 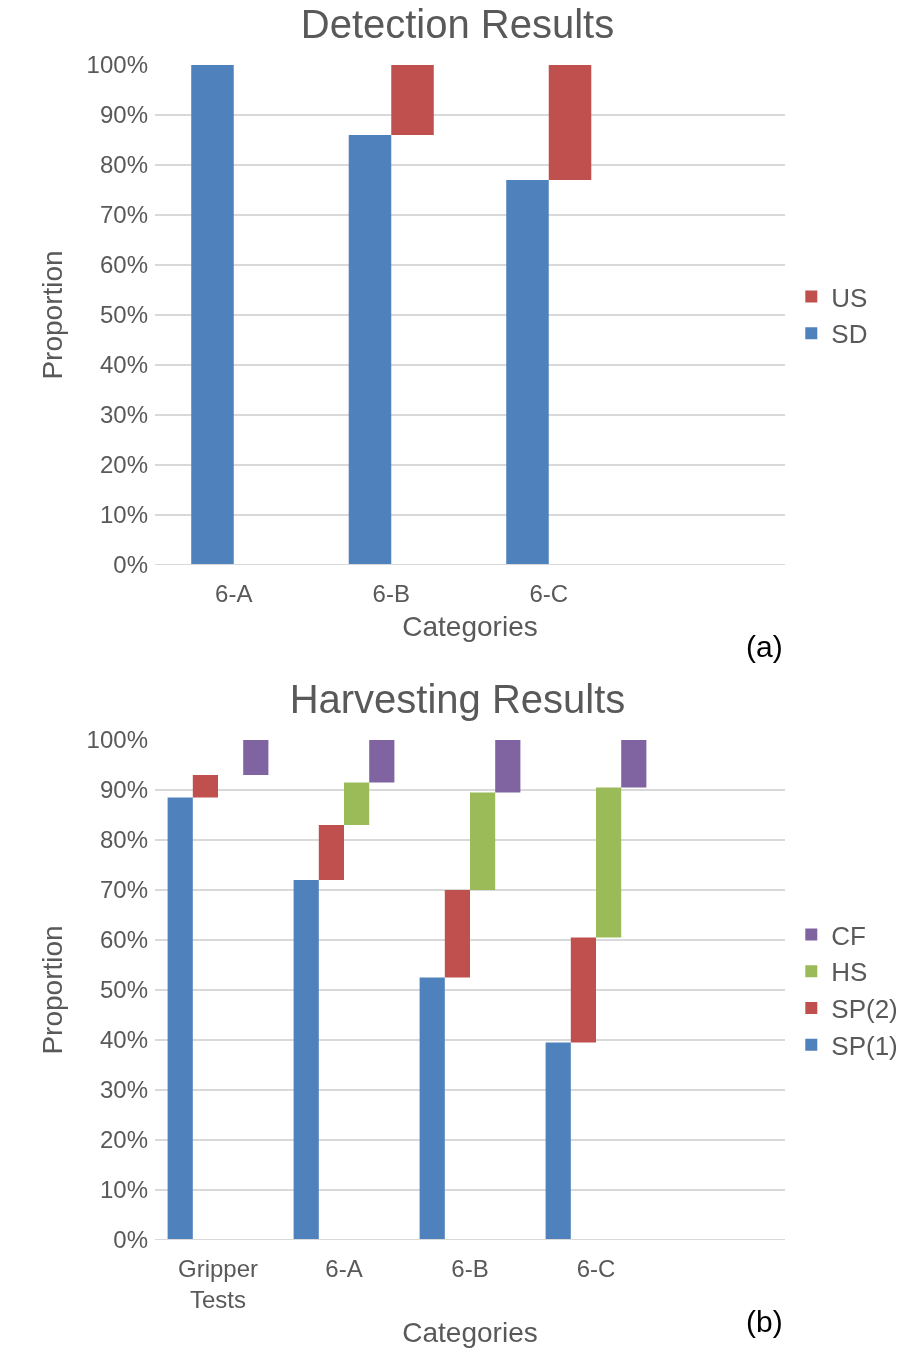 I want to click on chart-title: Harvesting Results, so click(x=457, y=699).